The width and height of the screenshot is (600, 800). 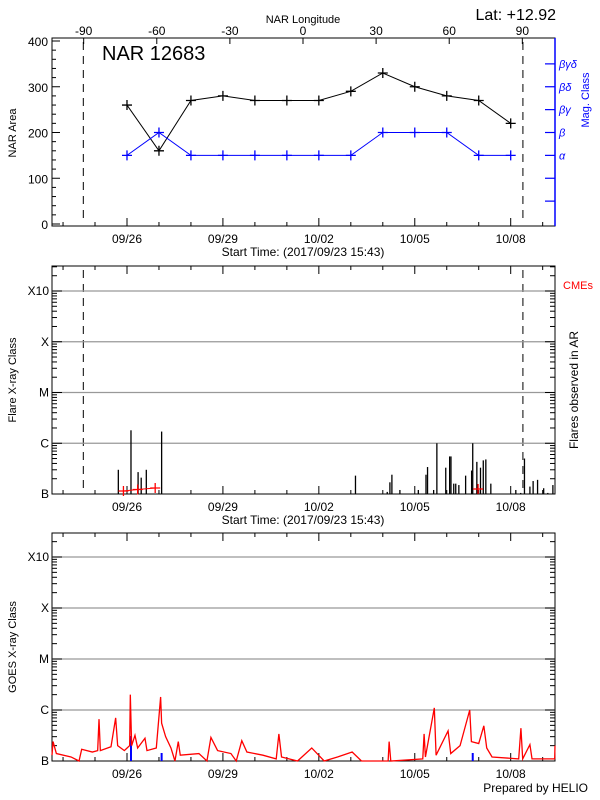 I want to click on panel1-ylabel: NAR Area, so click(x=13, y=133).